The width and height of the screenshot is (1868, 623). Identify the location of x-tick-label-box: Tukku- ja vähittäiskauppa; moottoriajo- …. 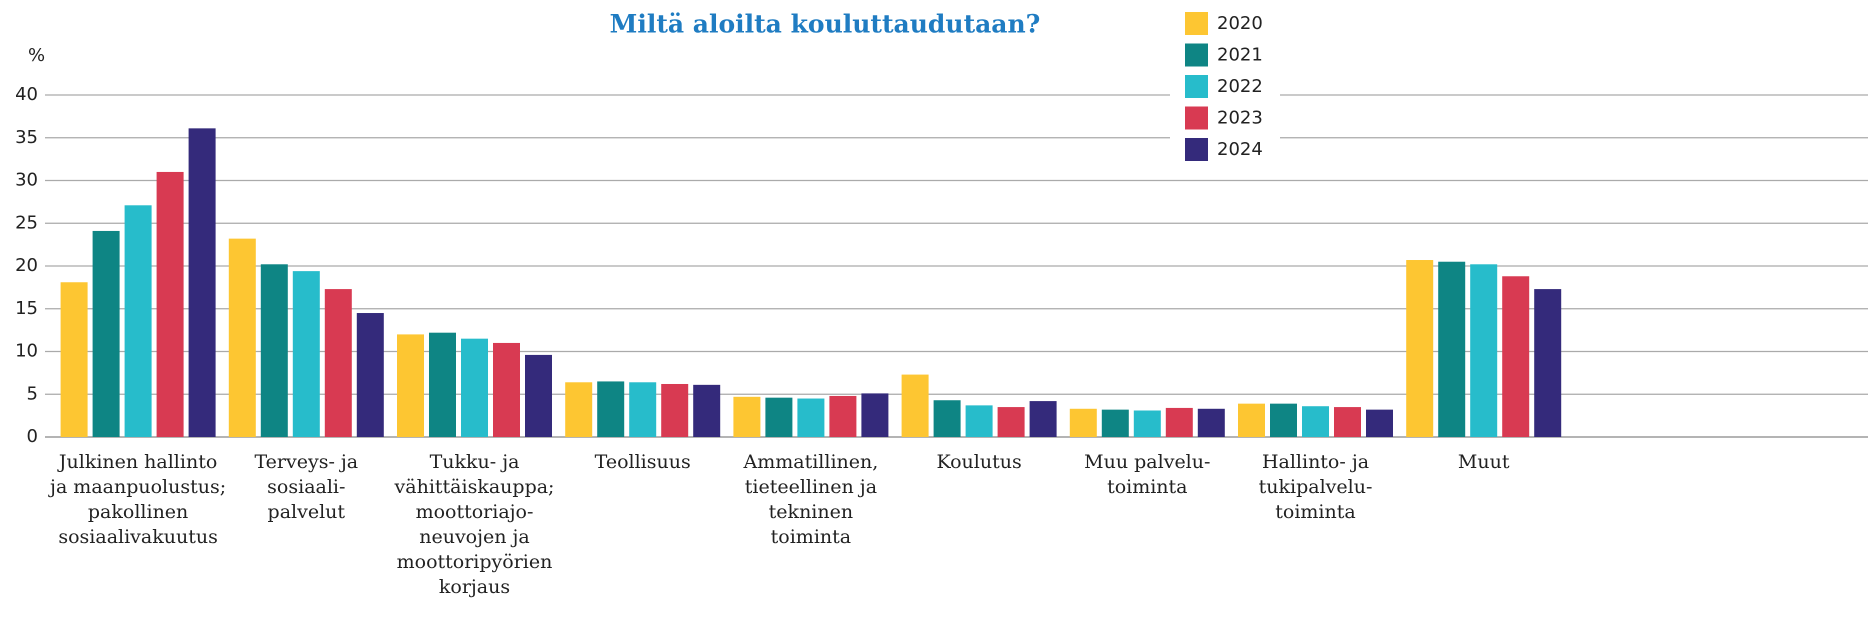
(474, 524).